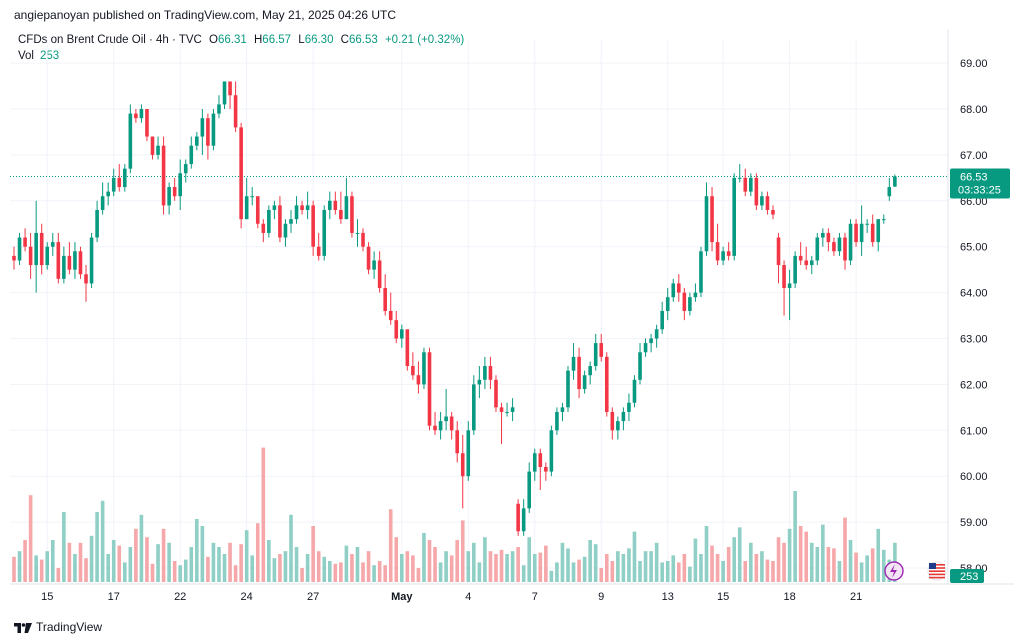 Image resolution: width=1024 pixels, height=642 pixels. Describe the element at coordinates (319, 40) in the screenshot. I see `low-value: 66.30` at that location.